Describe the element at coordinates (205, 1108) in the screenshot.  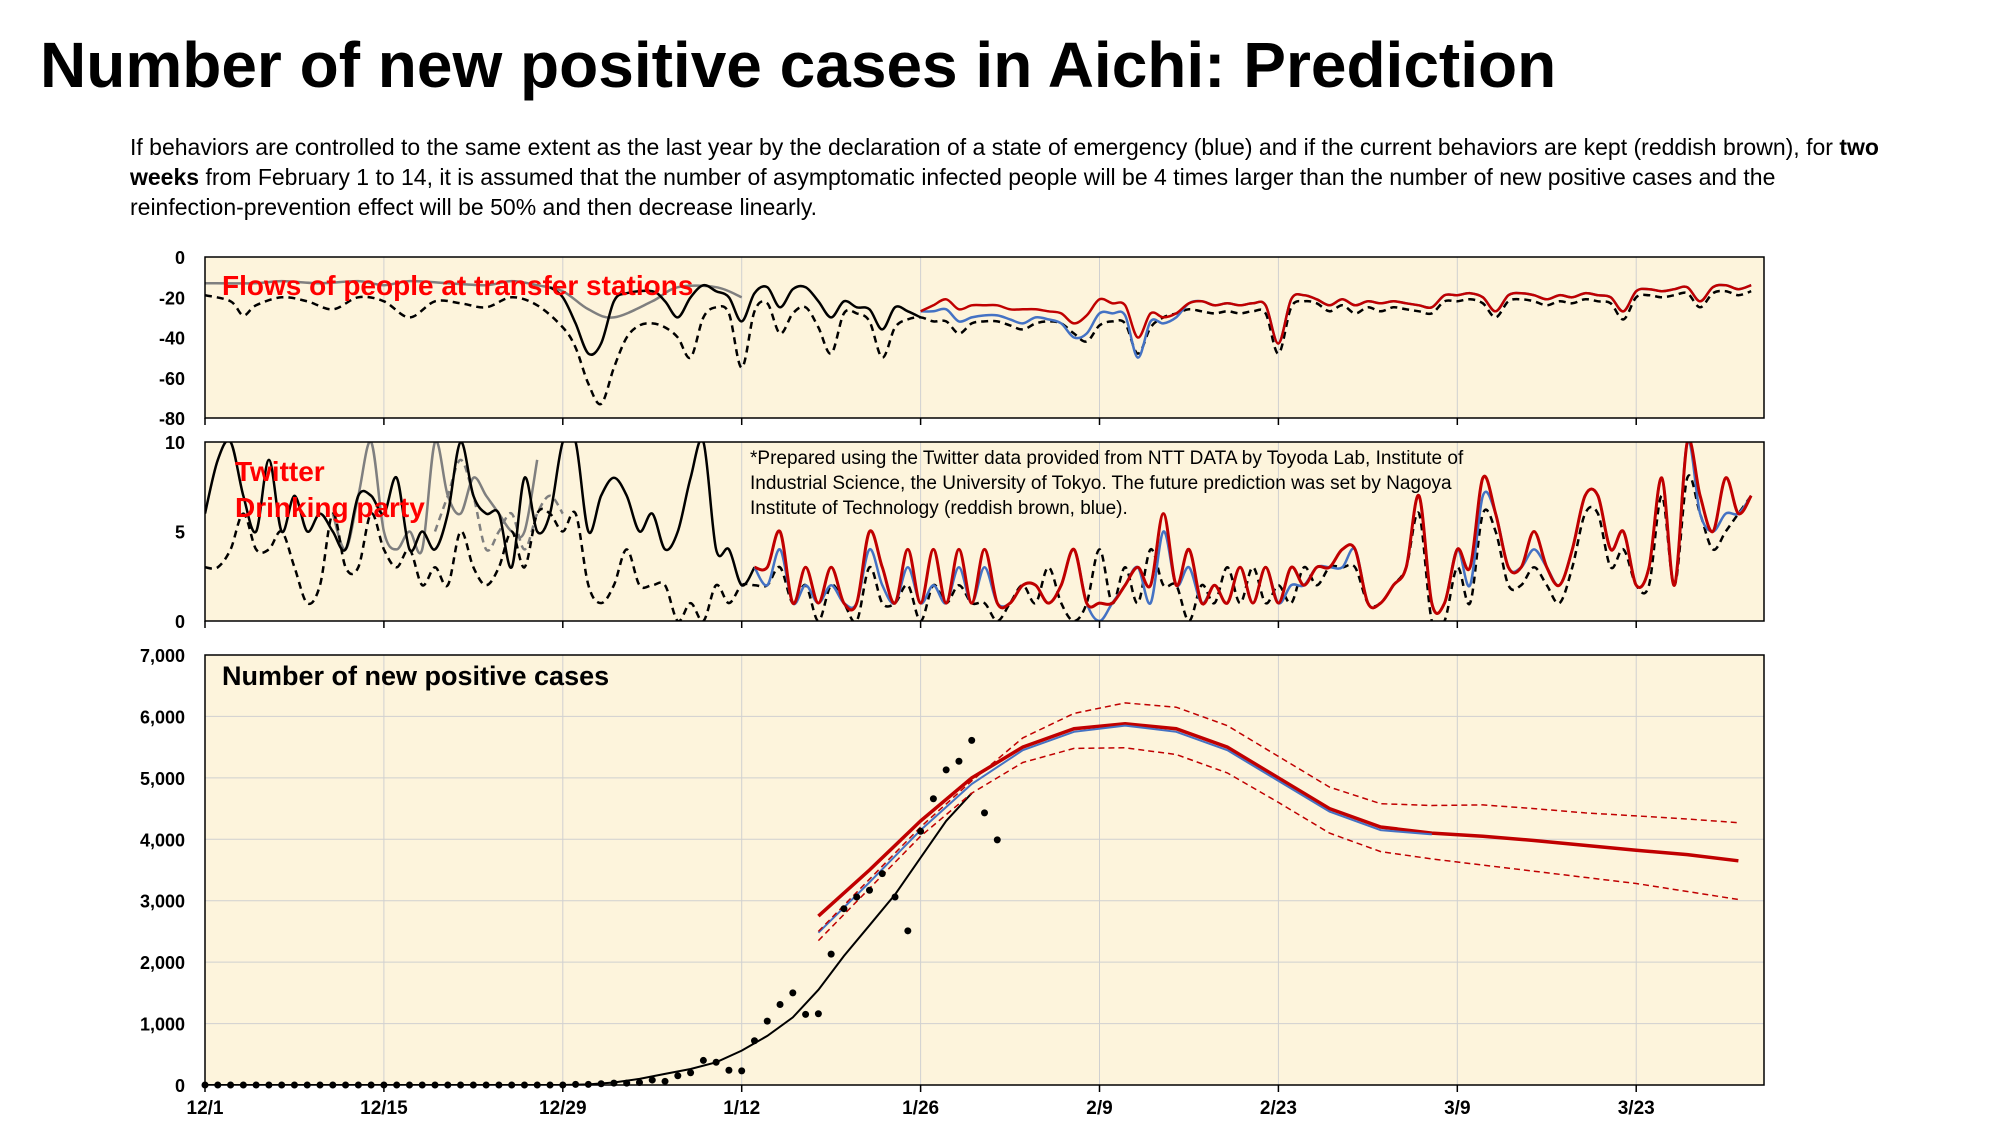
I see `x-tick-label: 12/1` at that location.